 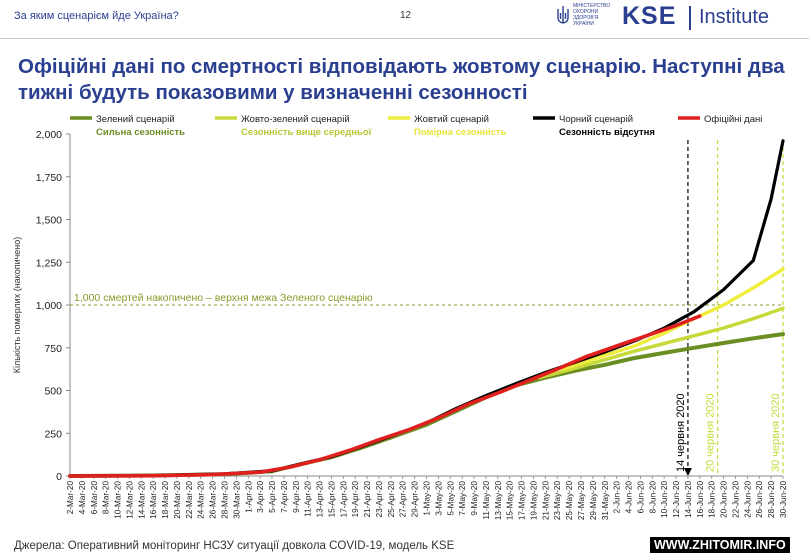 What do you see at coordinates (486, 500) in the screenshot?
I see `x-tick-label: 11-May-20` at bounding box center [486, 500].